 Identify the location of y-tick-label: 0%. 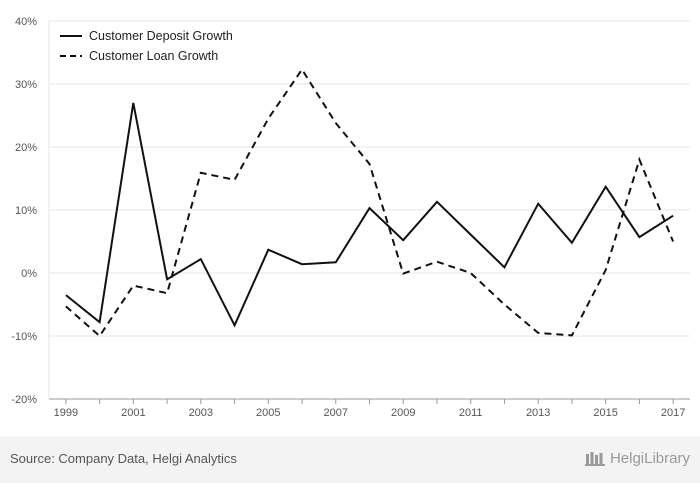
(29, 274).